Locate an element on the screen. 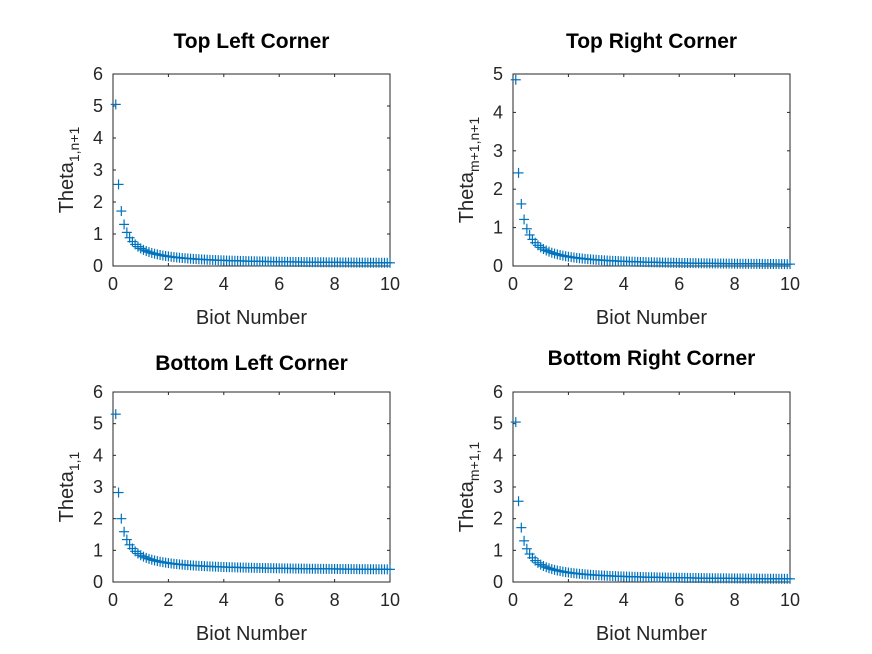 Image resolution: width=872 pixels, height=654 pixels. y-axis-label: Theta1,n+1 is located at coordinates (69, 170).